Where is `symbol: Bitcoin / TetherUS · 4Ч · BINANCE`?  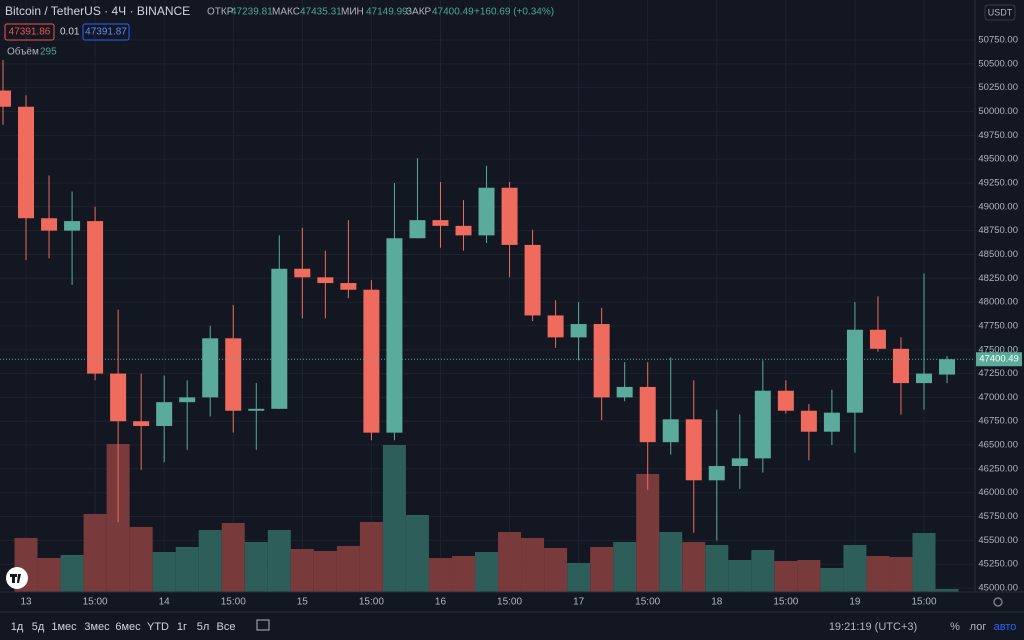 symbol: Bitcoin / TetherUS · 4Ч · BINANCE is located at coordinates (97, 11).